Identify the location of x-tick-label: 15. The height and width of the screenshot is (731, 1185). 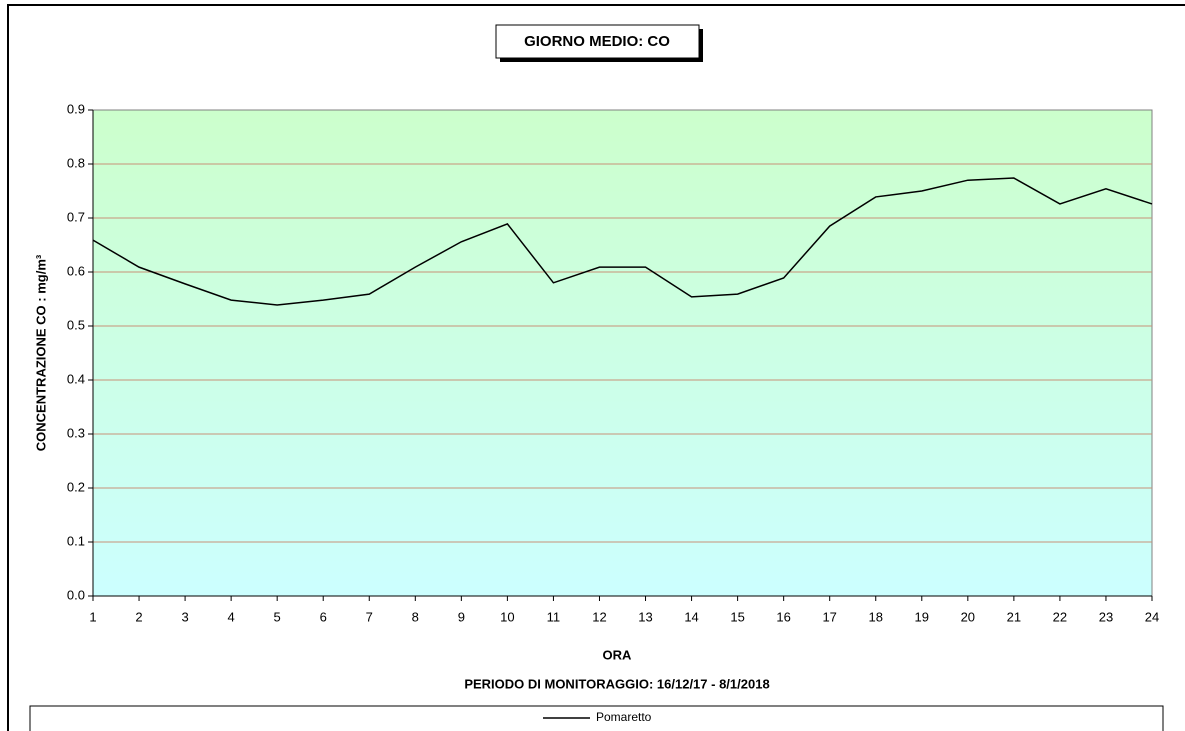
(737, 616).